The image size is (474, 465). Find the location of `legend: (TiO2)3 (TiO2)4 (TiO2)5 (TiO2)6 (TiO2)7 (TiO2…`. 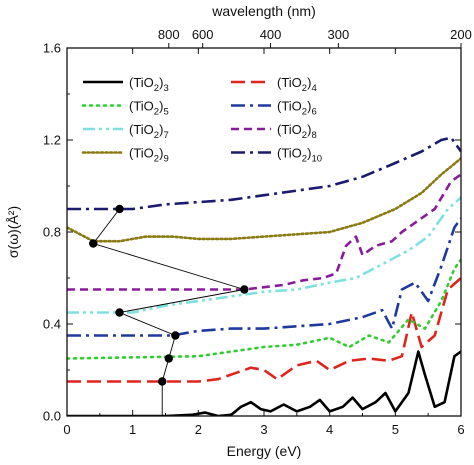

legend: (TiO2)3 (TiO2)4 (TiO2)5 (TiO2)6 (TiO2)7 (TiO2… is located at coordinates (201, 120).